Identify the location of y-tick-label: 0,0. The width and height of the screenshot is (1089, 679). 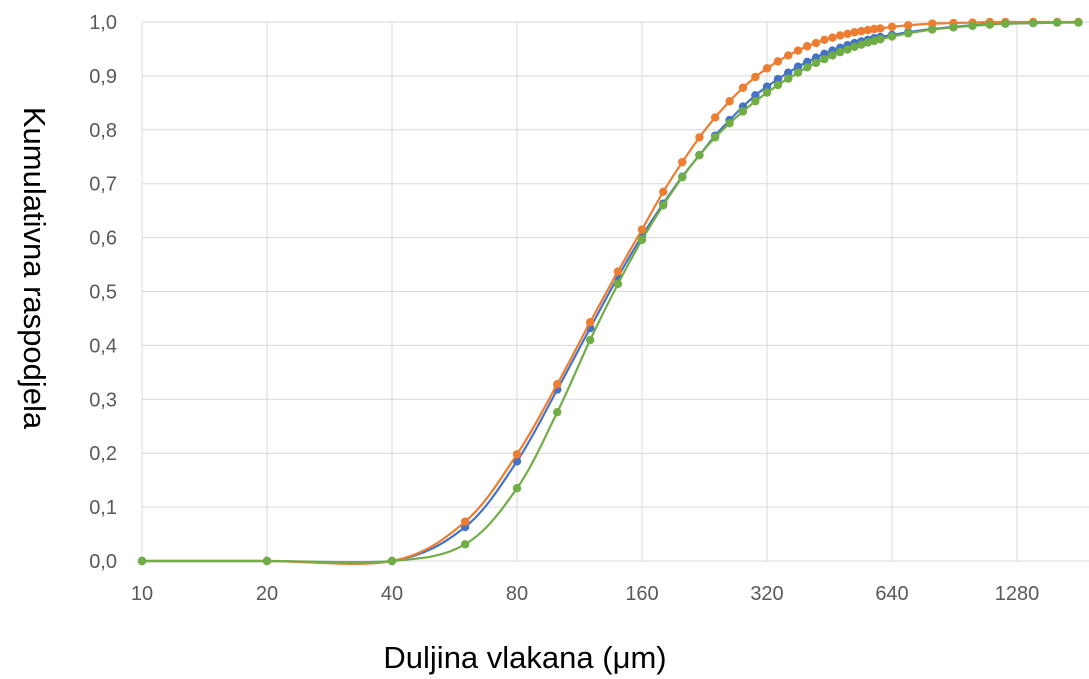
(103, 562).